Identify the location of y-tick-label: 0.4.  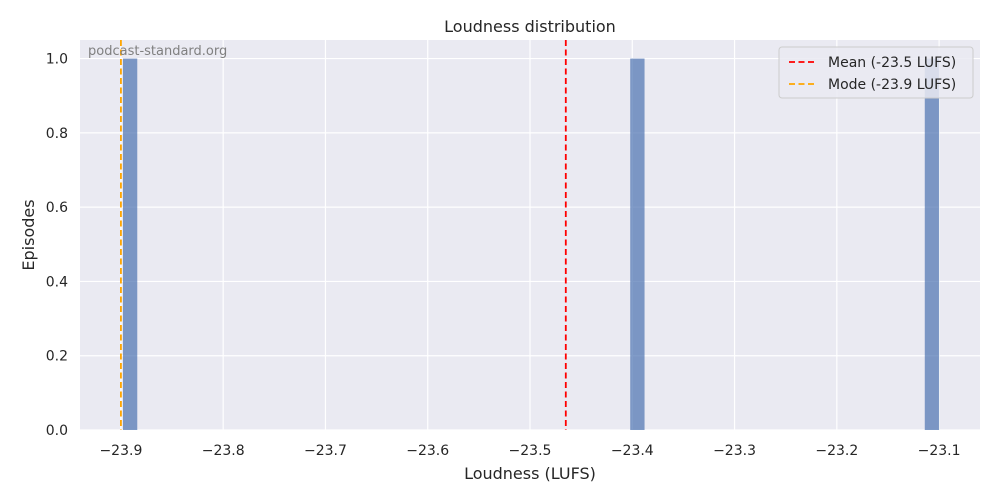
(57, 282).